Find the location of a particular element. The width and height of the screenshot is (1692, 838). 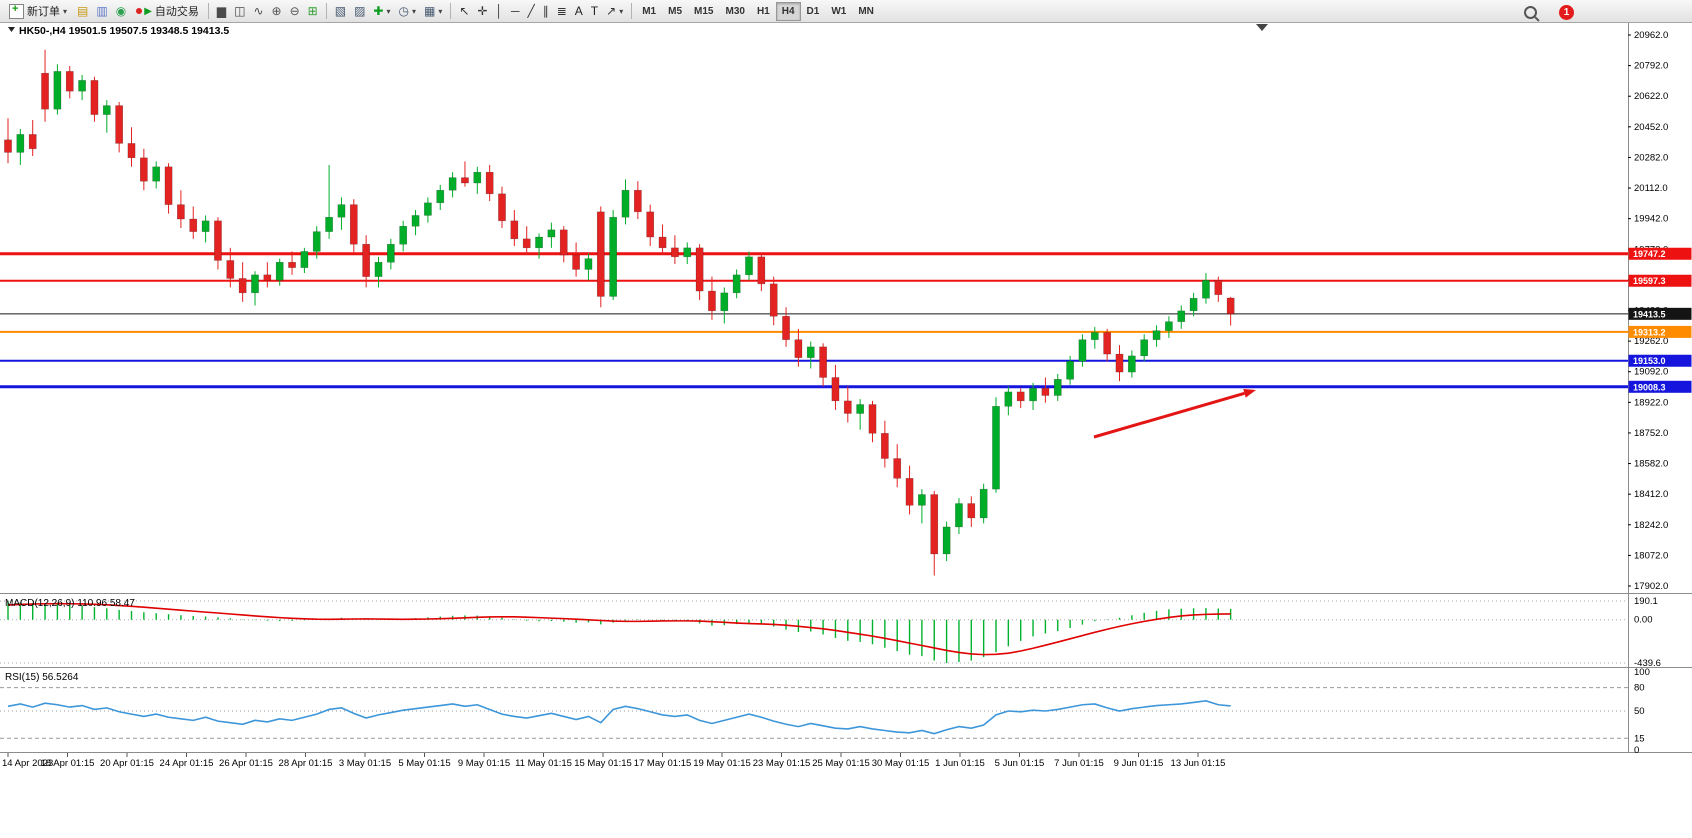

new-chart-button: ▧ is located at coordinates (340, 11).